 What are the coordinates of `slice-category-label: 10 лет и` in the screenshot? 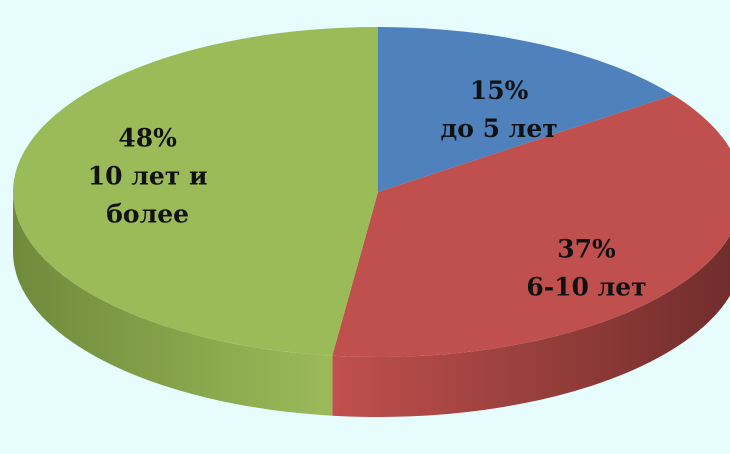 It's located at (148, 175).